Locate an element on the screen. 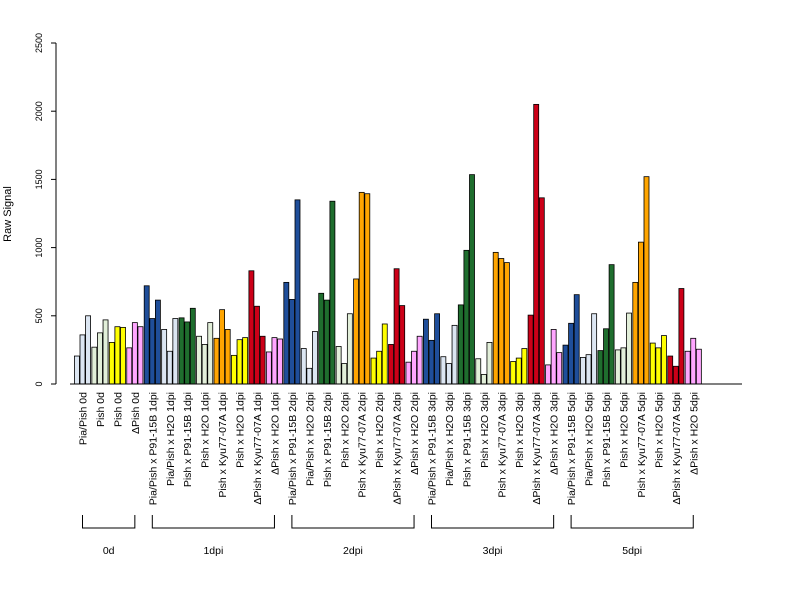  x-tick-label: Pia/Pish x H2O 5dpi is located at coordinates (590, 439).